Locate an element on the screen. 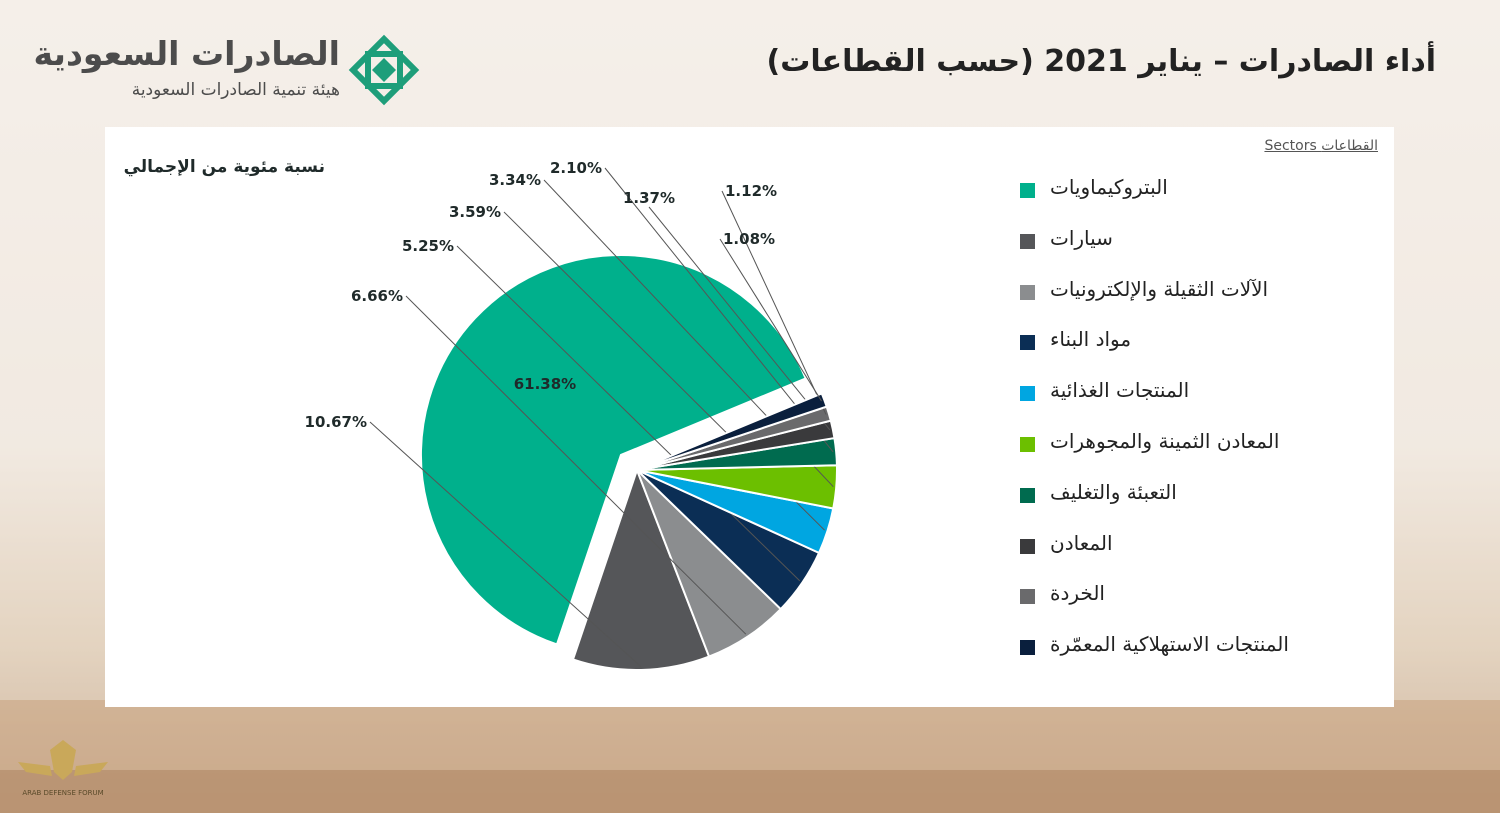 This screenshot has width=1500, height=813. slice-value-label: 10.67% is located at coordinates (336, 422).